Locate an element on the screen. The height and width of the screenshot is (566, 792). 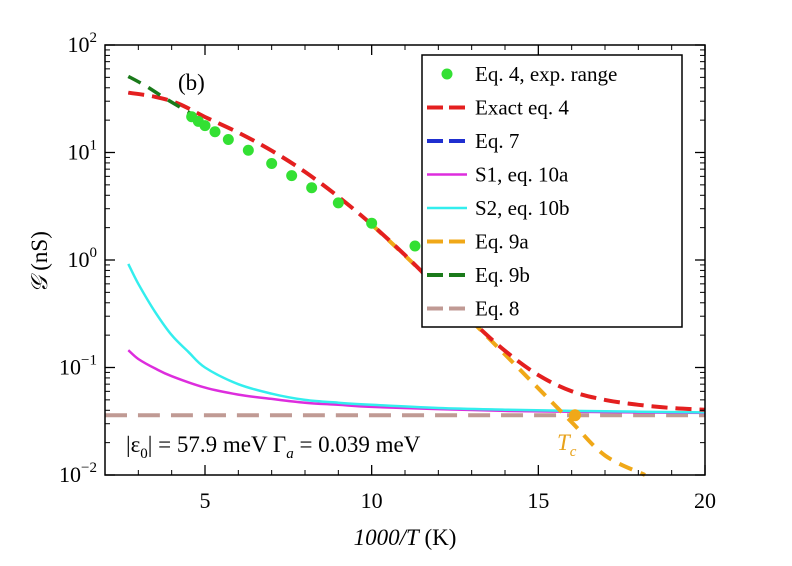
legend-item-s2-eq-10b: S2, eq. 10b is located at coordinates (498, 208).